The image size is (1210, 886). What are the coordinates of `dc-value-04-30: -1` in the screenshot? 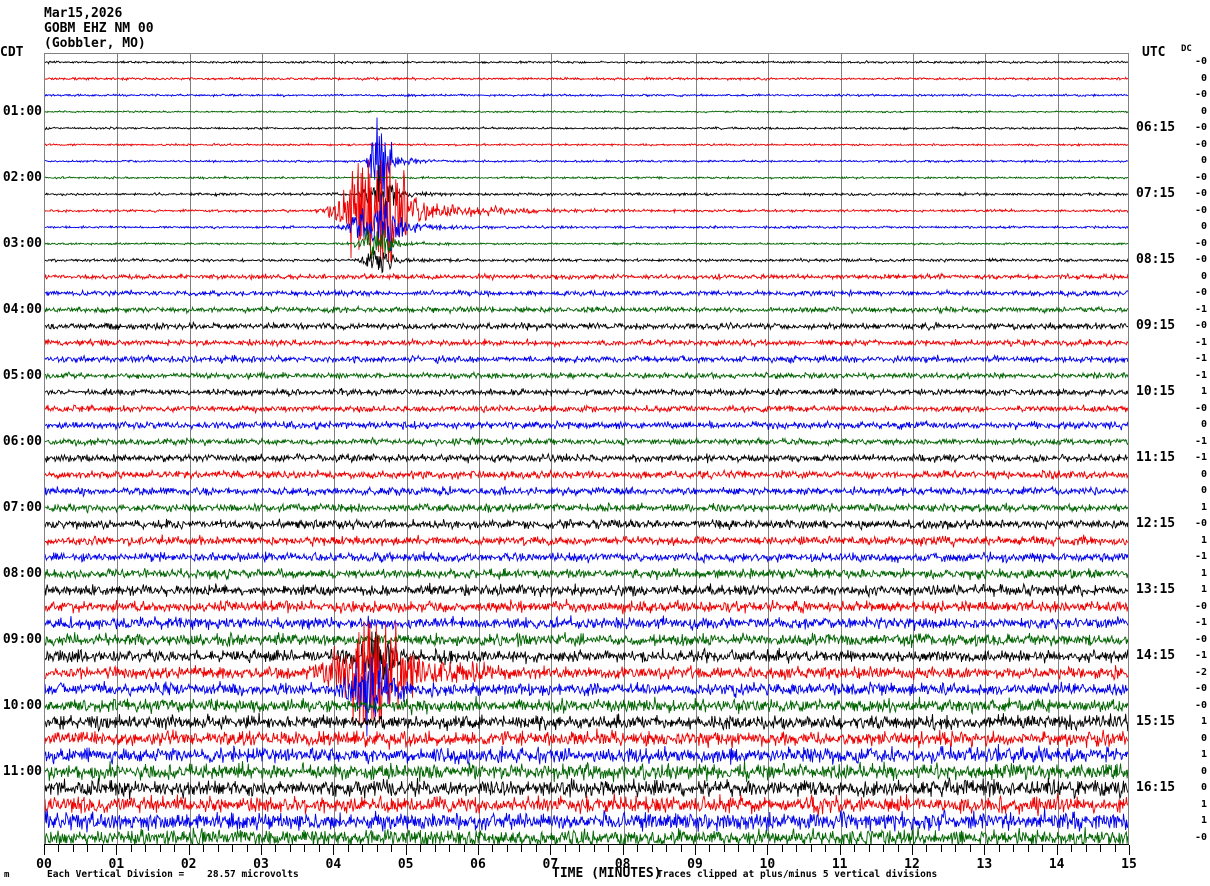 It's located at (1200, 342).